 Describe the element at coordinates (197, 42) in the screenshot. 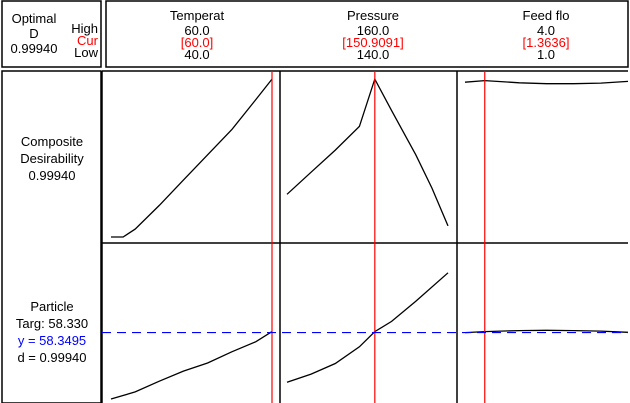

I see `factor-cur-temperat: [60.0]` at that location.